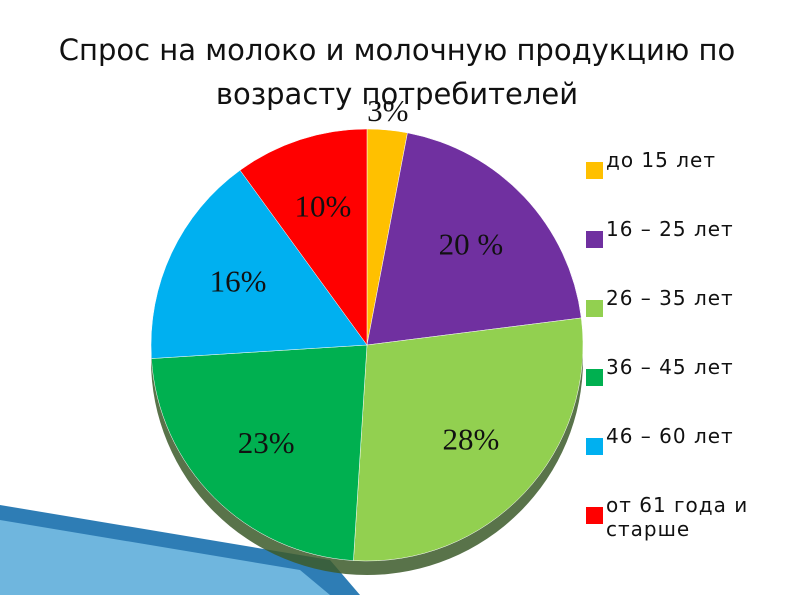 This screenshot has height=595, width=794. I want to click on decoration, so click(165, 557).